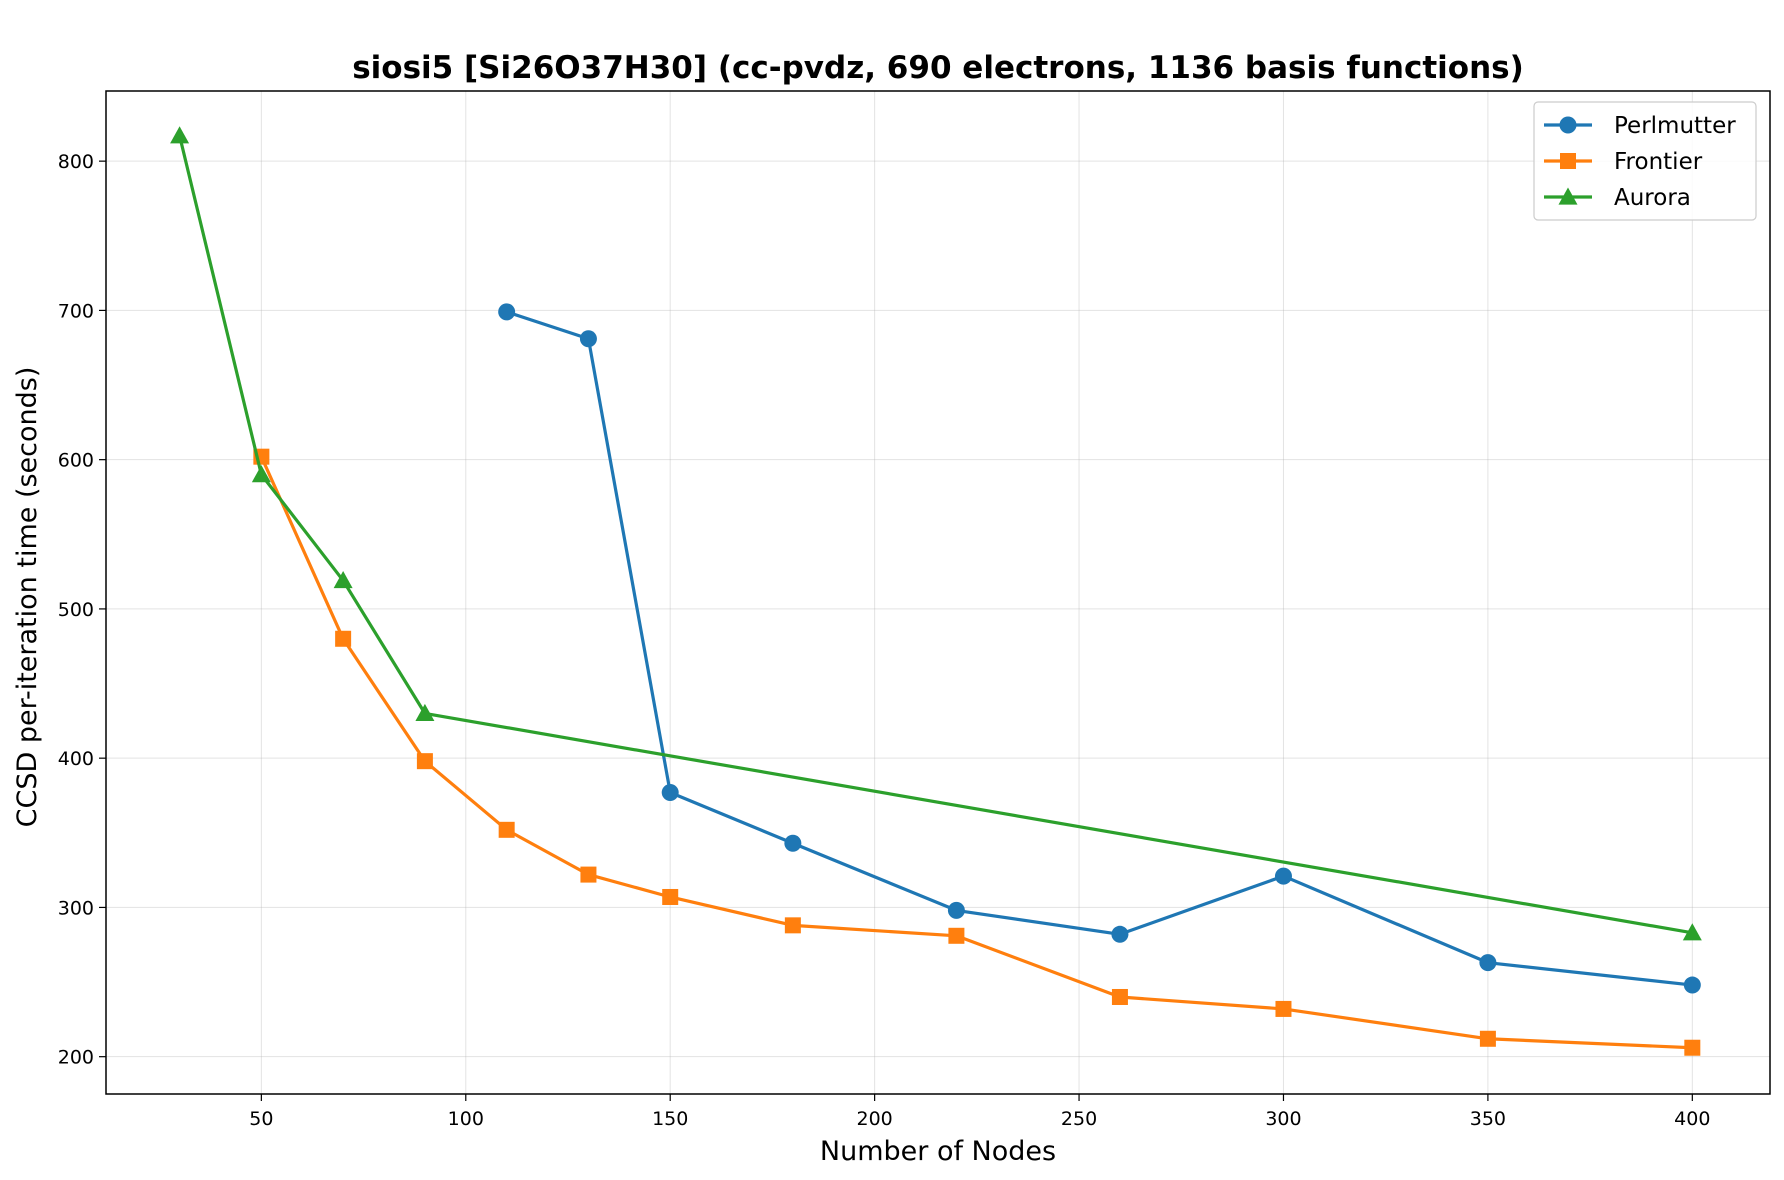 The height and width of the screenshot is (1180, 1784). I want to click on y-tick-label: 800, so click(76, 162).